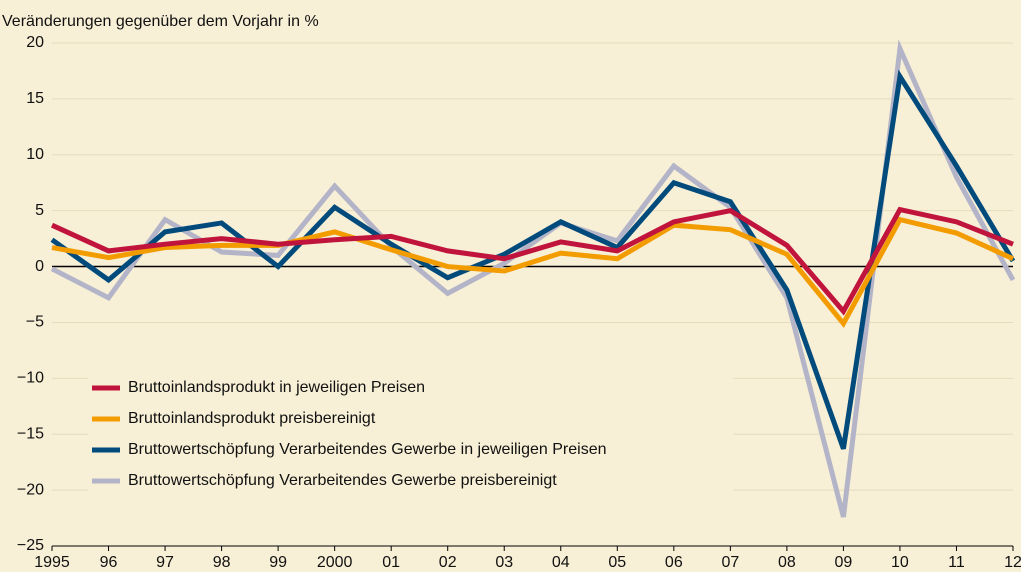 This screenshot has height=572, width=1021. Describe the element at coordinates (30, 545) in the screenshot. I see `y-tick-label: −25` at that location.